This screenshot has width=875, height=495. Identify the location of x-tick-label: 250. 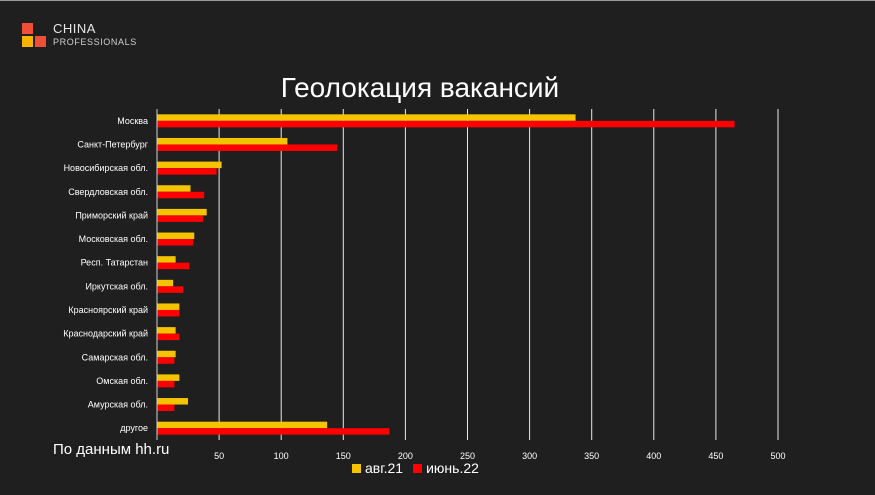
(467, 456).